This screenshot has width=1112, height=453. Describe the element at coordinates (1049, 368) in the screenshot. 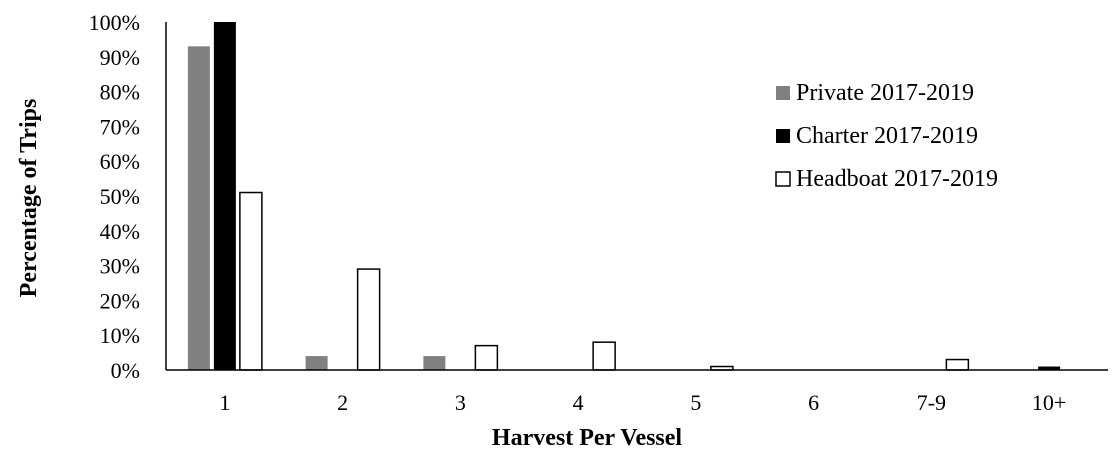

I see `bar-charter-10+` at that location.